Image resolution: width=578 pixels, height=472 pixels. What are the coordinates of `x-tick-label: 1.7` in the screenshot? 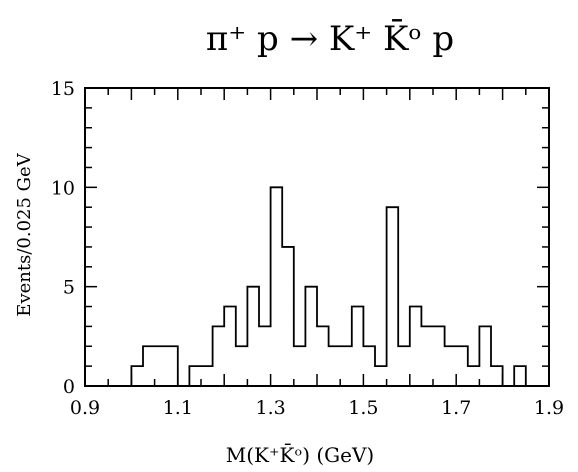 It's located at (456, 408).